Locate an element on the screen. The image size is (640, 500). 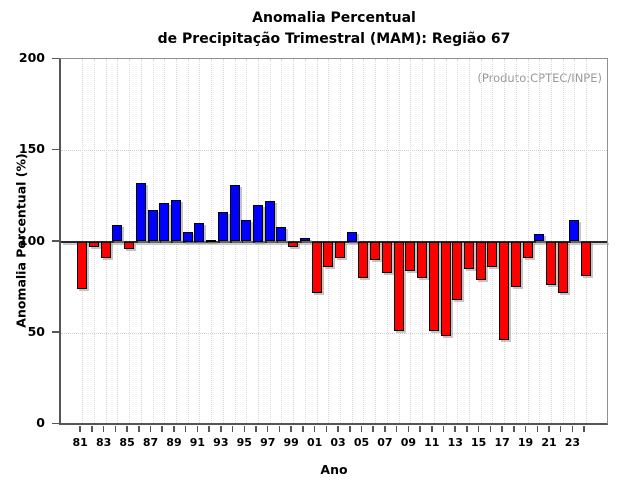
x-tick-label: 21 is located at coordinates (549, 442).